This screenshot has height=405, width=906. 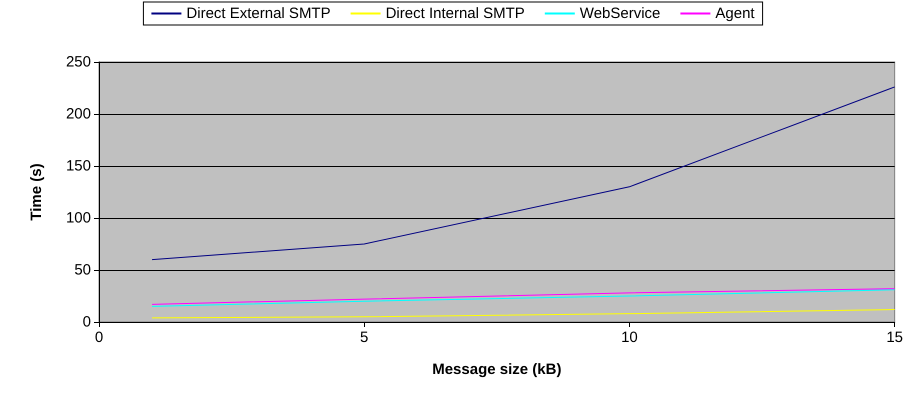 I want to click on legend-label: Agent, so click(x=735, y=13).